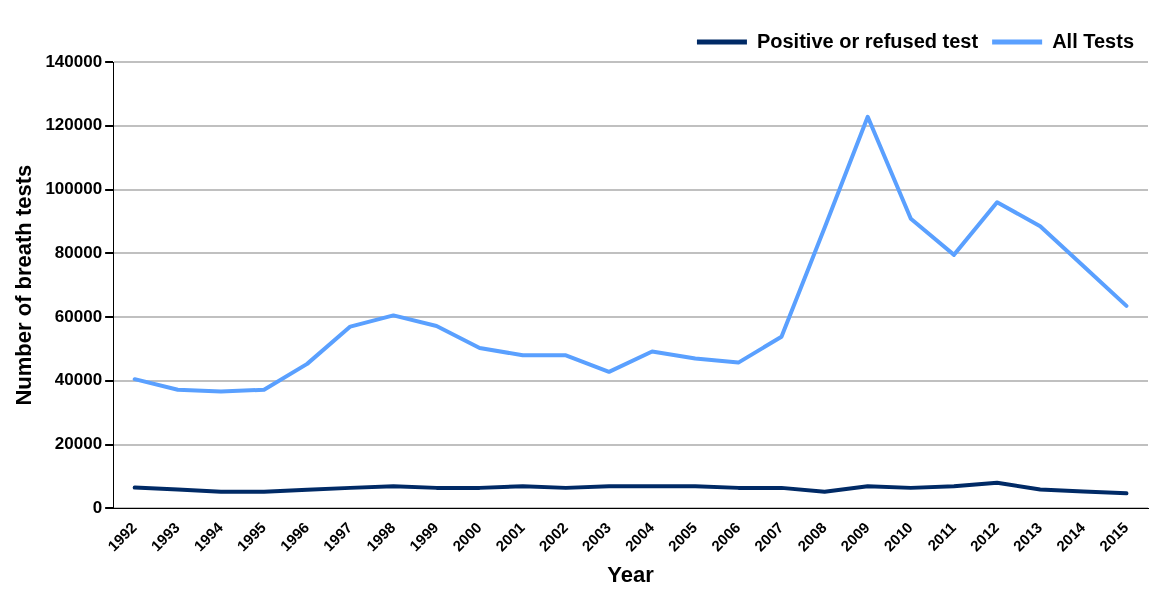  I want to click on y-tick-label: 20000, so click(78, 444).